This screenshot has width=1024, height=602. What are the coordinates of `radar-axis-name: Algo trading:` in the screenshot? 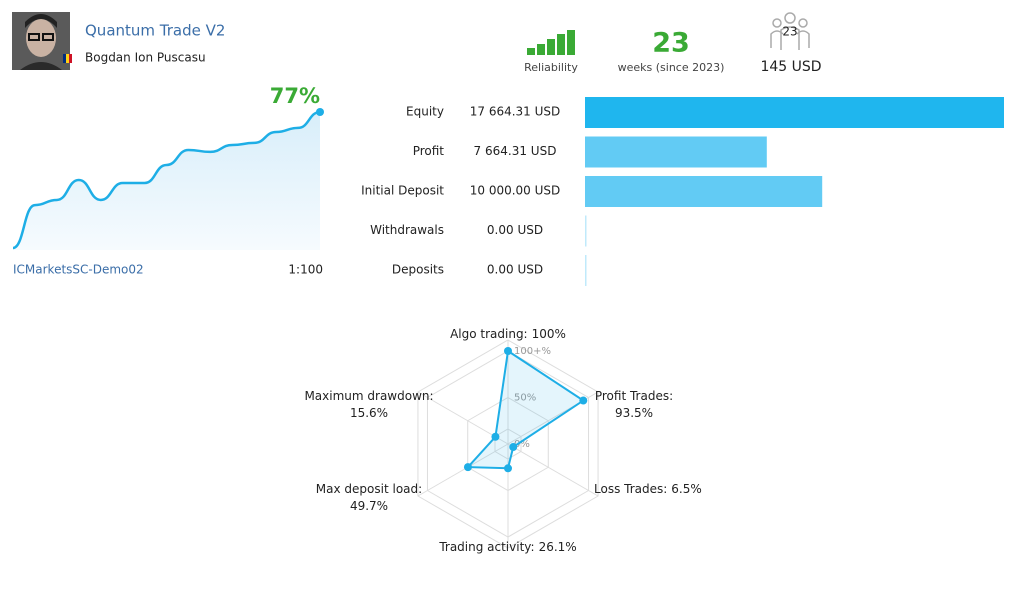 It's located at (489, 334).